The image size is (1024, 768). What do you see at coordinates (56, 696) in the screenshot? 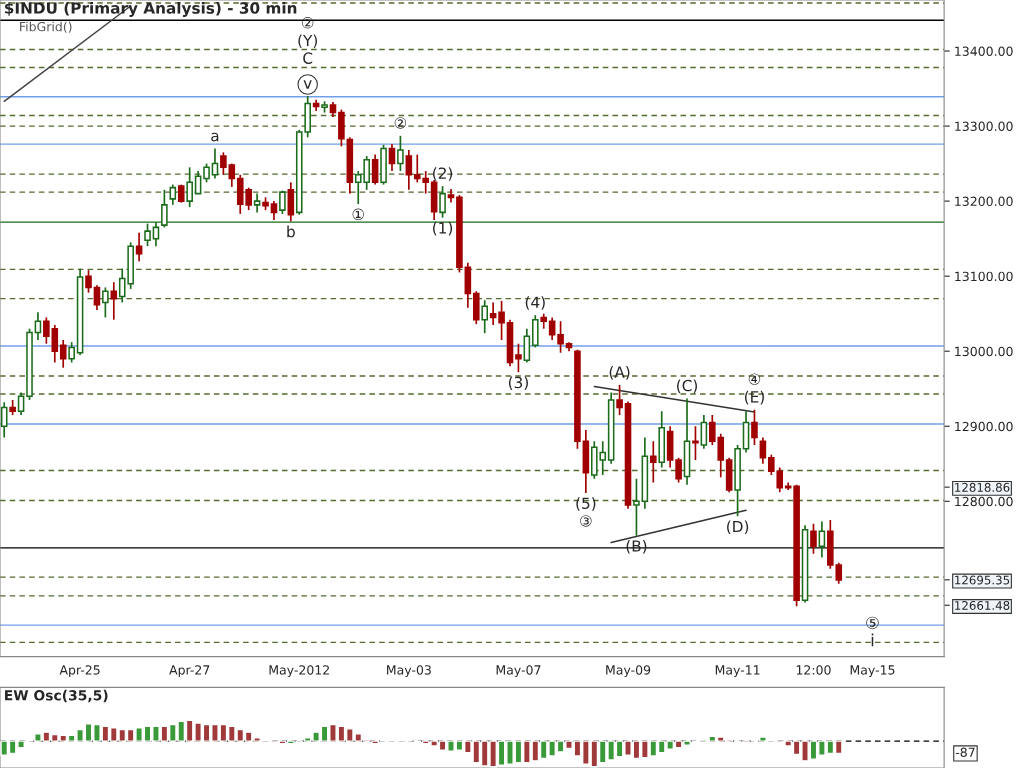
I see `chart-title: EW Osc(35,5)` at bounding box center [56, 696].